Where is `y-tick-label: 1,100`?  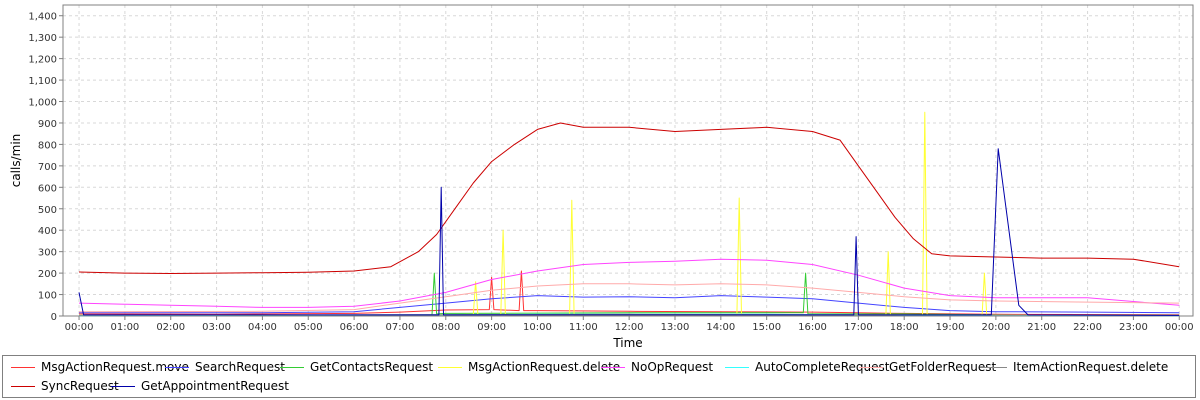
y-tick-label: 1,100 is located at coordinates (42, 81).